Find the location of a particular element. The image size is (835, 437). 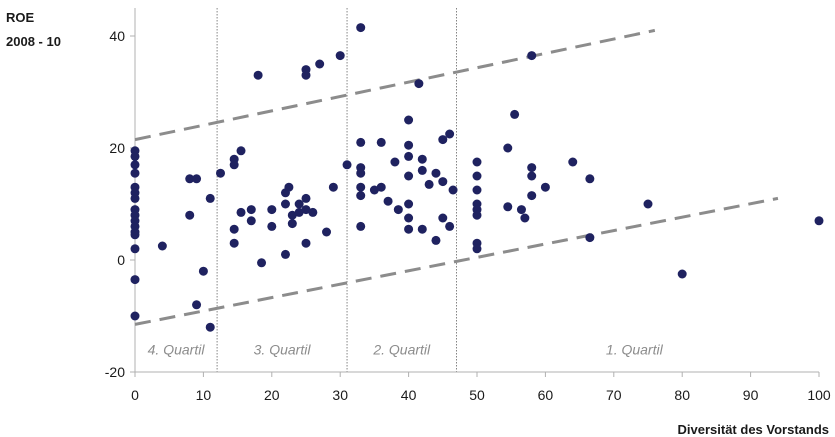

x-tick-label: 90 is located at coordinates (751, 395).